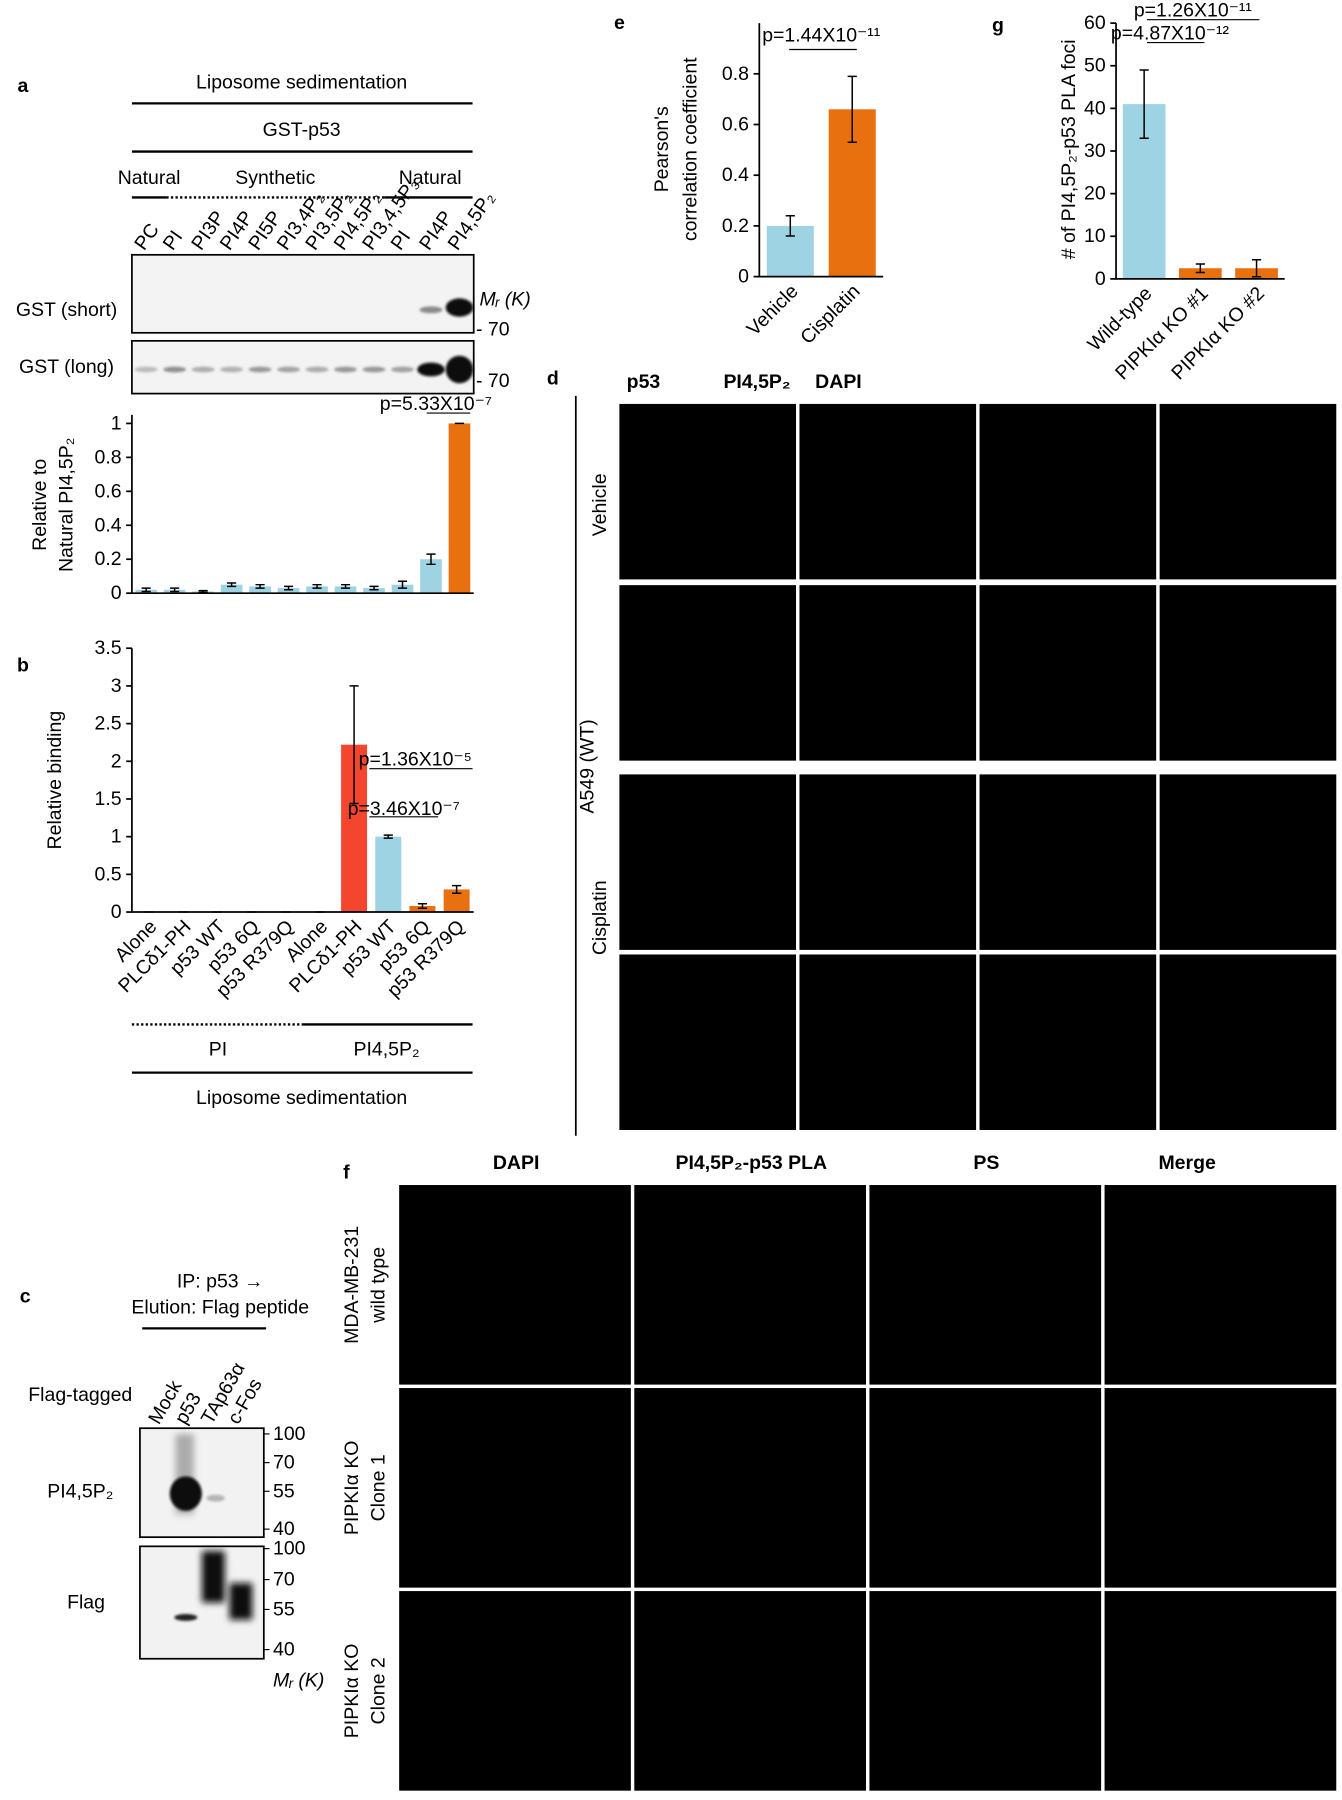 The height and width of the screenshot is (1800, 1342). I want to click on x-tick-label: Cisplatin, so click(830, 314).